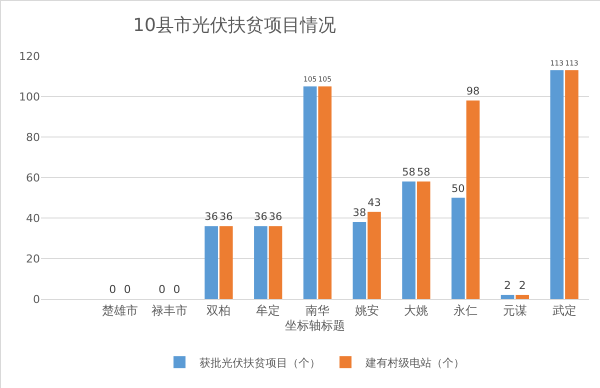  What do you see at coordinates (33, 177) in the screenshot?
I see `y-tick-label: 60` at bounding box center [33, 177].